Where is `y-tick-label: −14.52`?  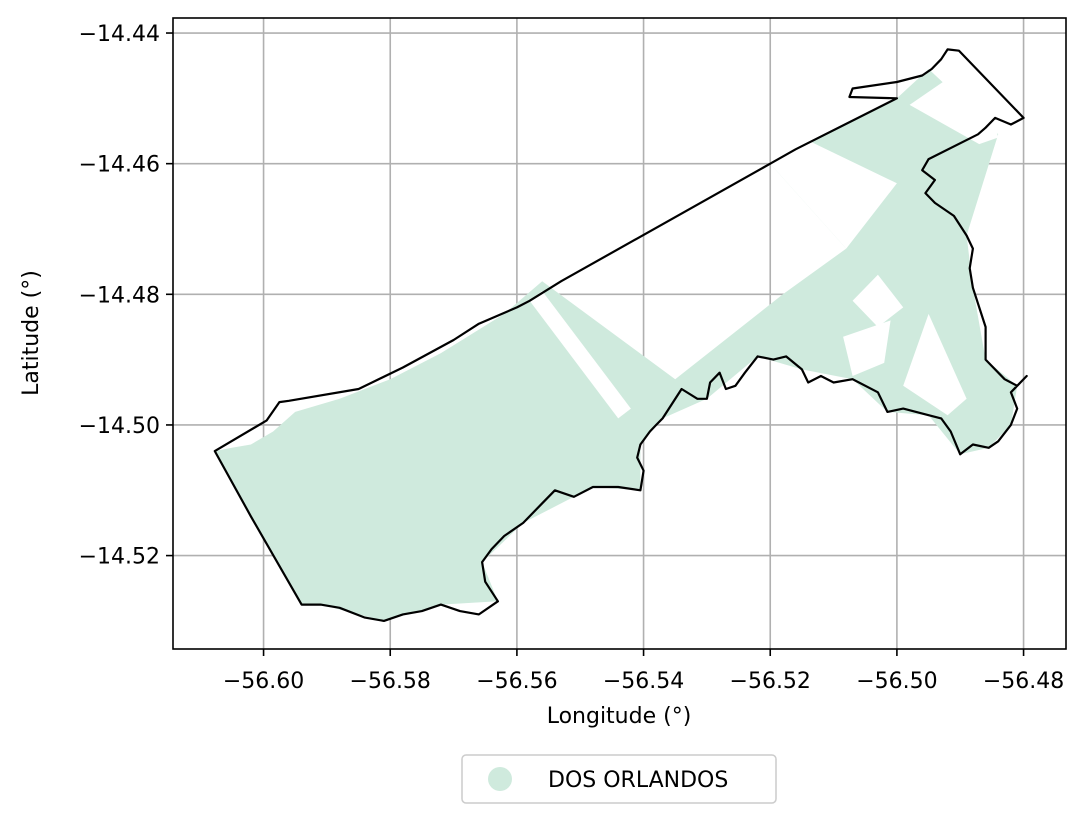
y-tick-label: −14.52 is located at coordinates (119, 557).